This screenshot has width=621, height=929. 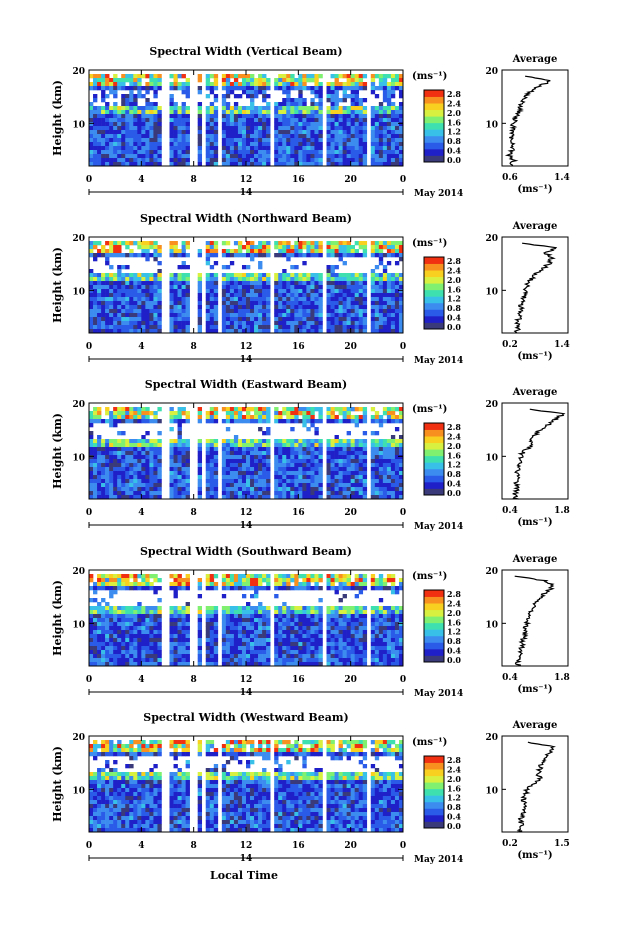 I want to click on colorbar-swatch, so click(x=434, y=446).